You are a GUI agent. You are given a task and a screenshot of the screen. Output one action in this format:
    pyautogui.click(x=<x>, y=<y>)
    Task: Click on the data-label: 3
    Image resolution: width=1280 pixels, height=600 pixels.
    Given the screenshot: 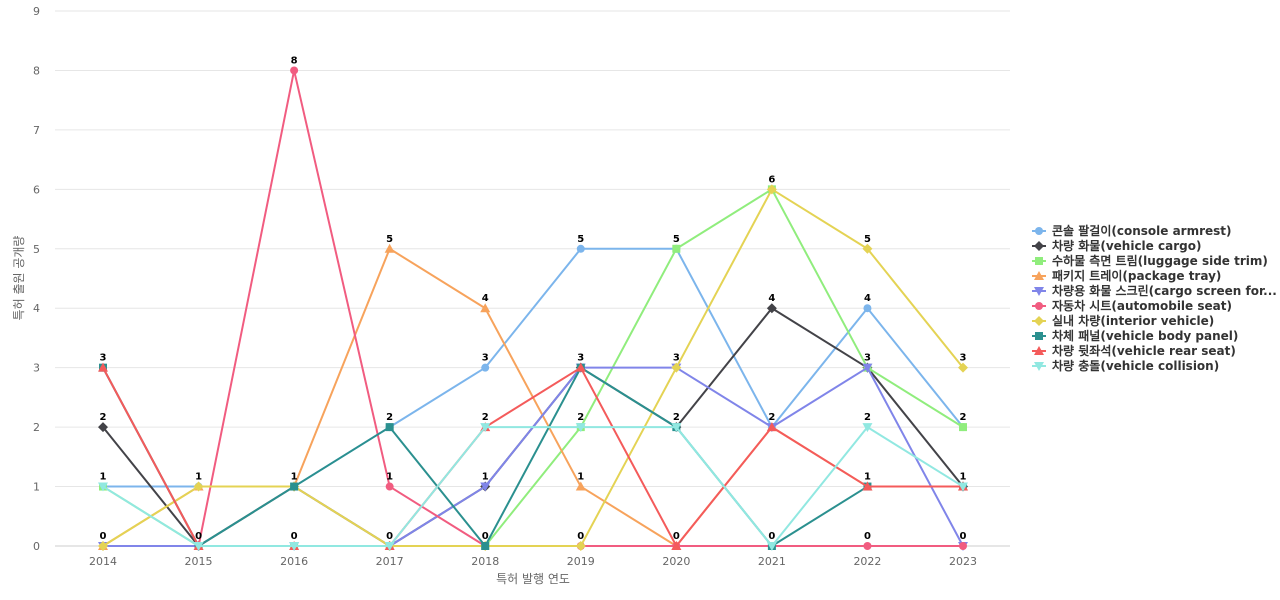 What is the action you would take?
    pyautogui.click(x=103, y=358)
    